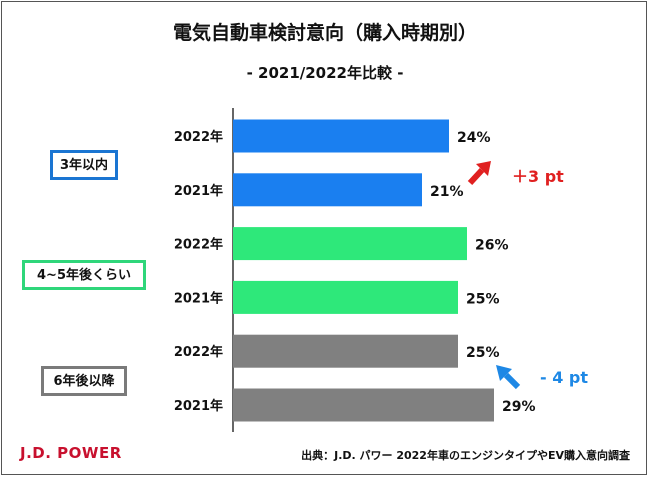  Describe the element at coordinates (84, 165) in the screenshot. I see `group-label-within-3-years: 3年以内` at that location.